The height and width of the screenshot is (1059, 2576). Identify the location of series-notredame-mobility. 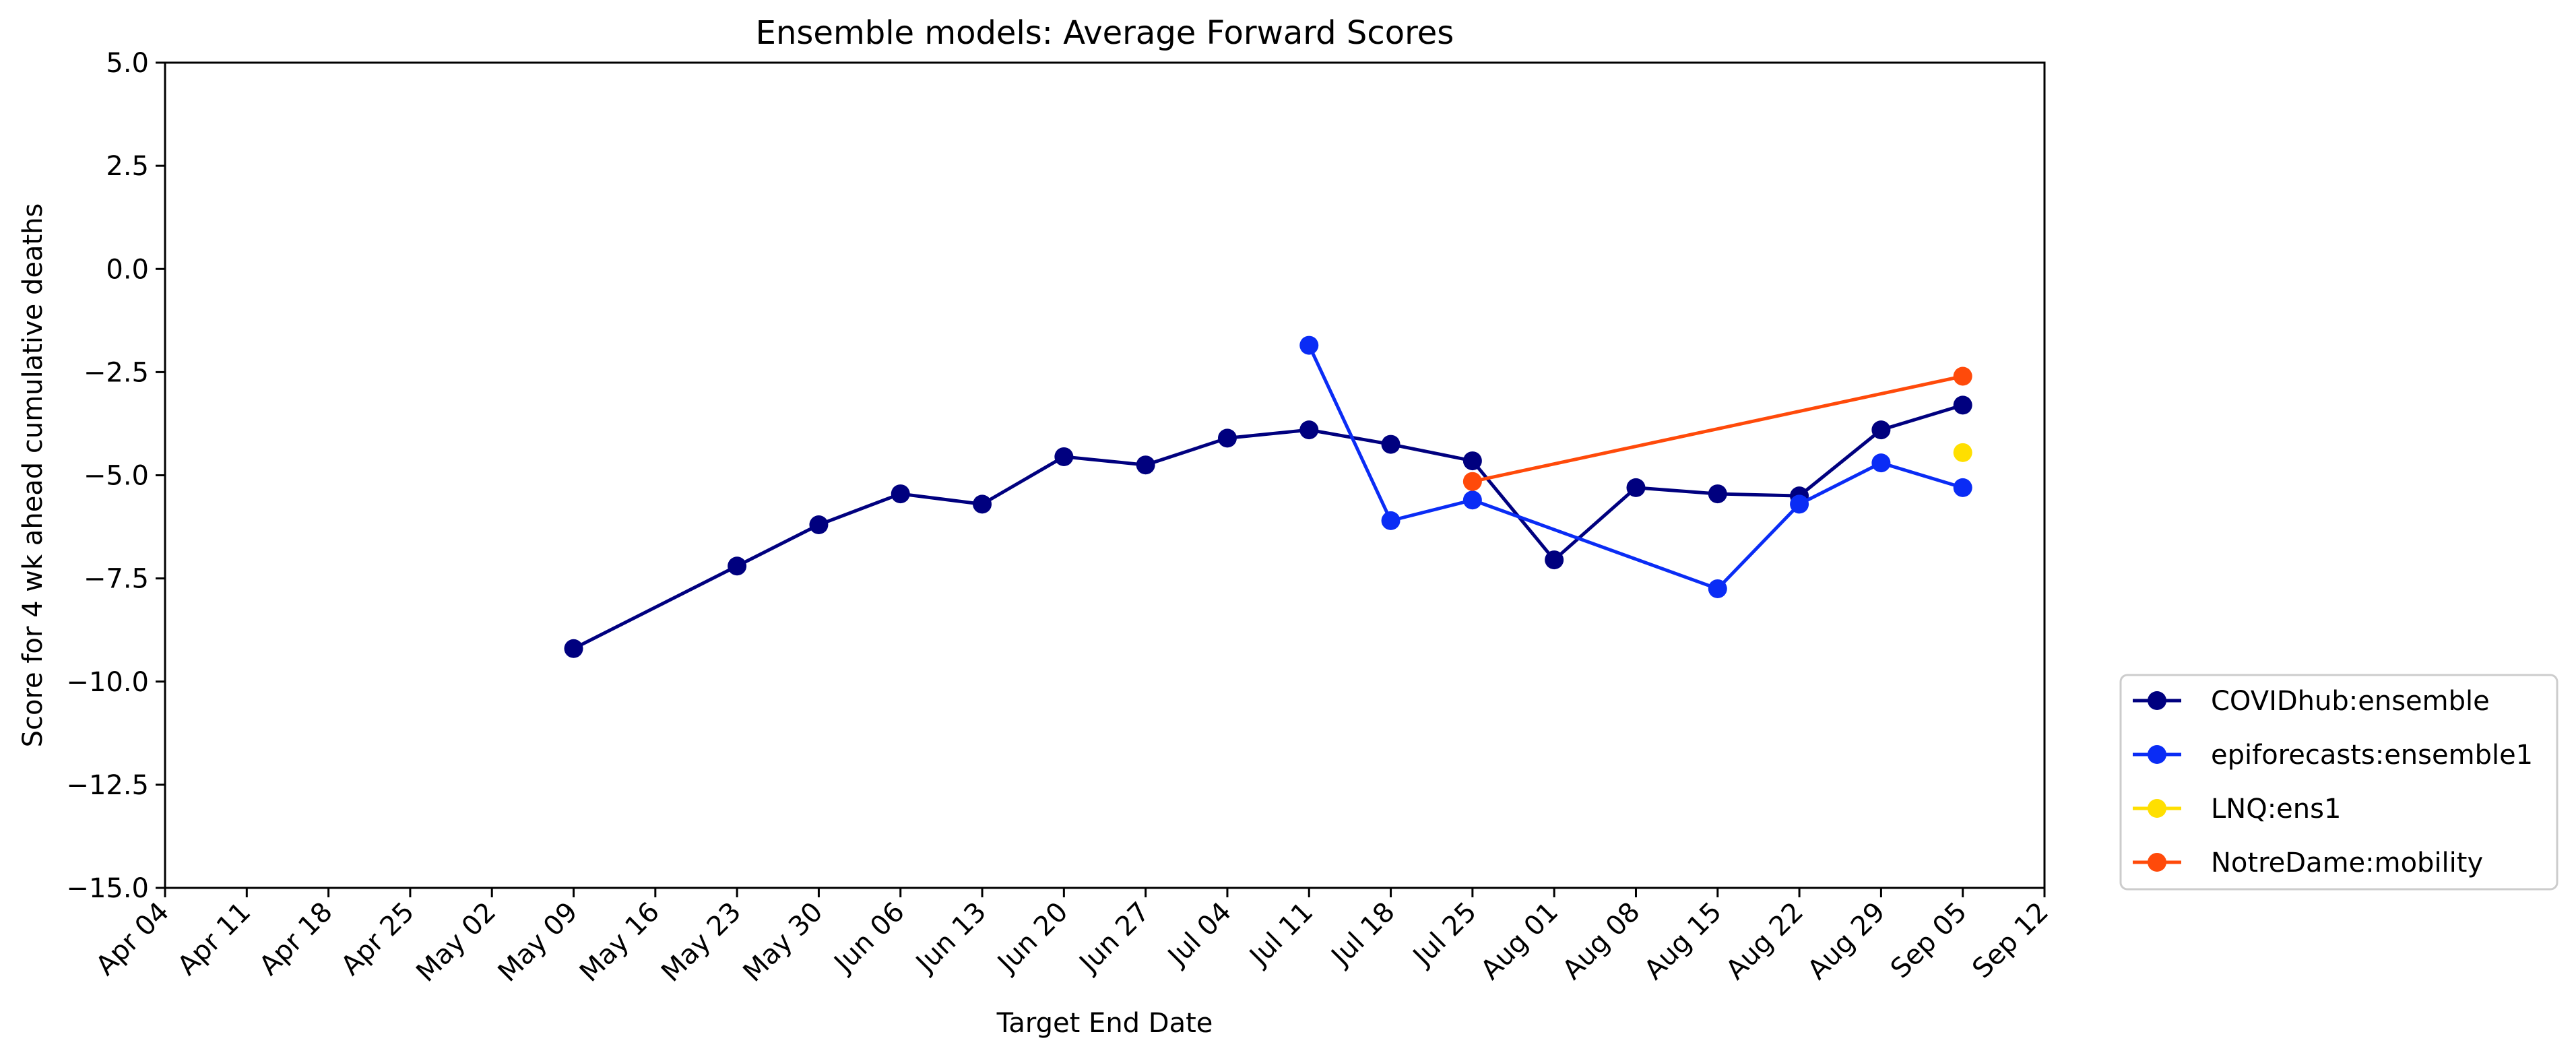
(1717, 428).